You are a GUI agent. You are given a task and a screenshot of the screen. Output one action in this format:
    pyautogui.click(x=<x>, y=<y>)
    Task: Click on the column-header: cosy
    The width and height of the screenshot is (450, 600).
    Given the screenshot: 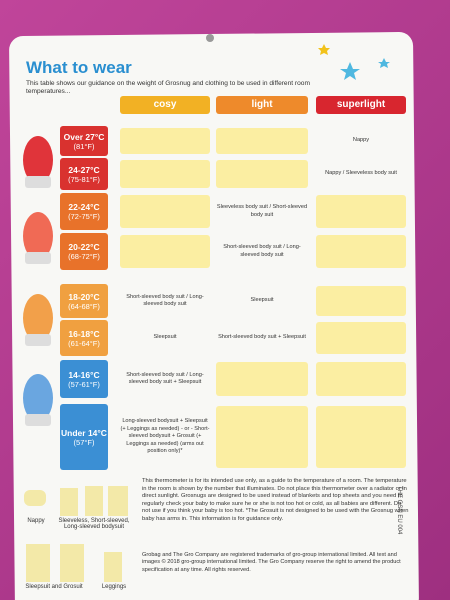 What is the action you would take?
    pyautogui.click(x=165, y=105)
    